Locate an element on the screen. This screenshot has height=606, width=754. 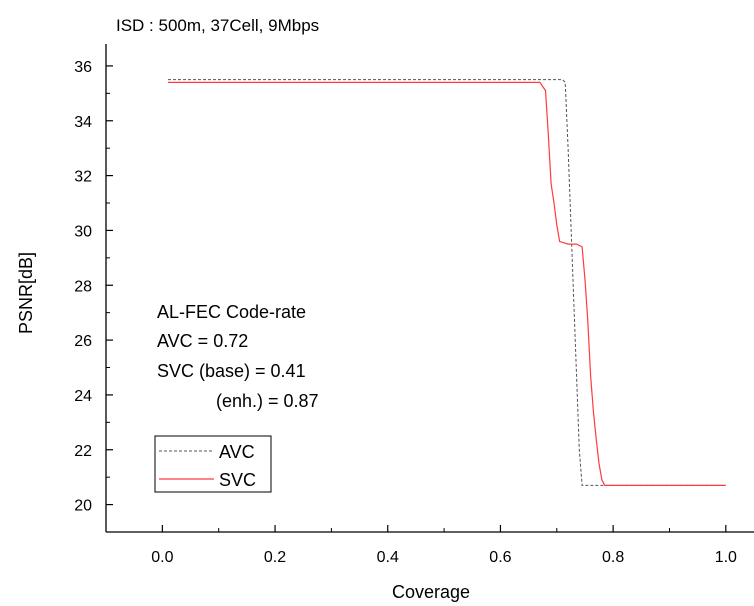
y-tick-label: 20 is located at coordinates (83, 506).